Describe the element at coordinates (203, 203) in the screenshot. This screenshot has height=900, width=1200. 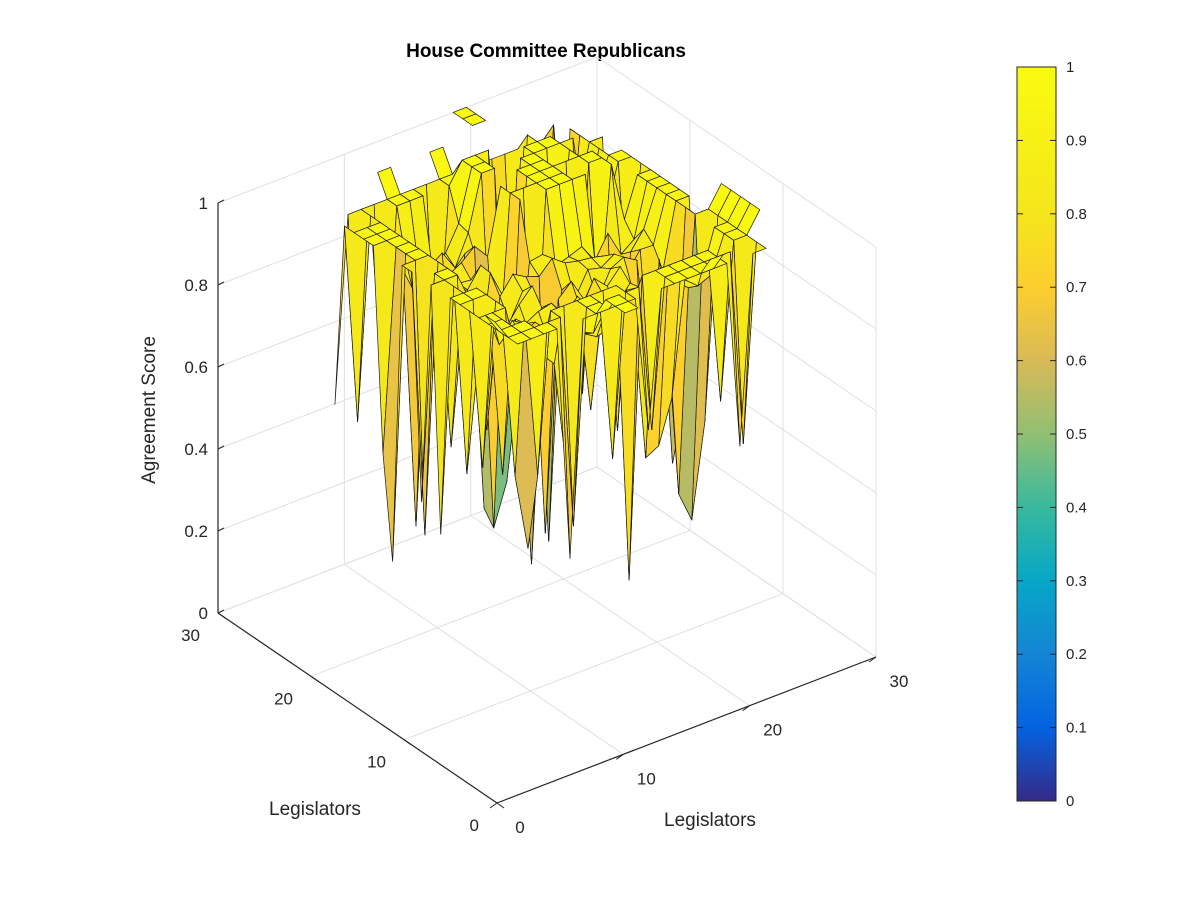
I see `z-tick-label: 1` at that location.